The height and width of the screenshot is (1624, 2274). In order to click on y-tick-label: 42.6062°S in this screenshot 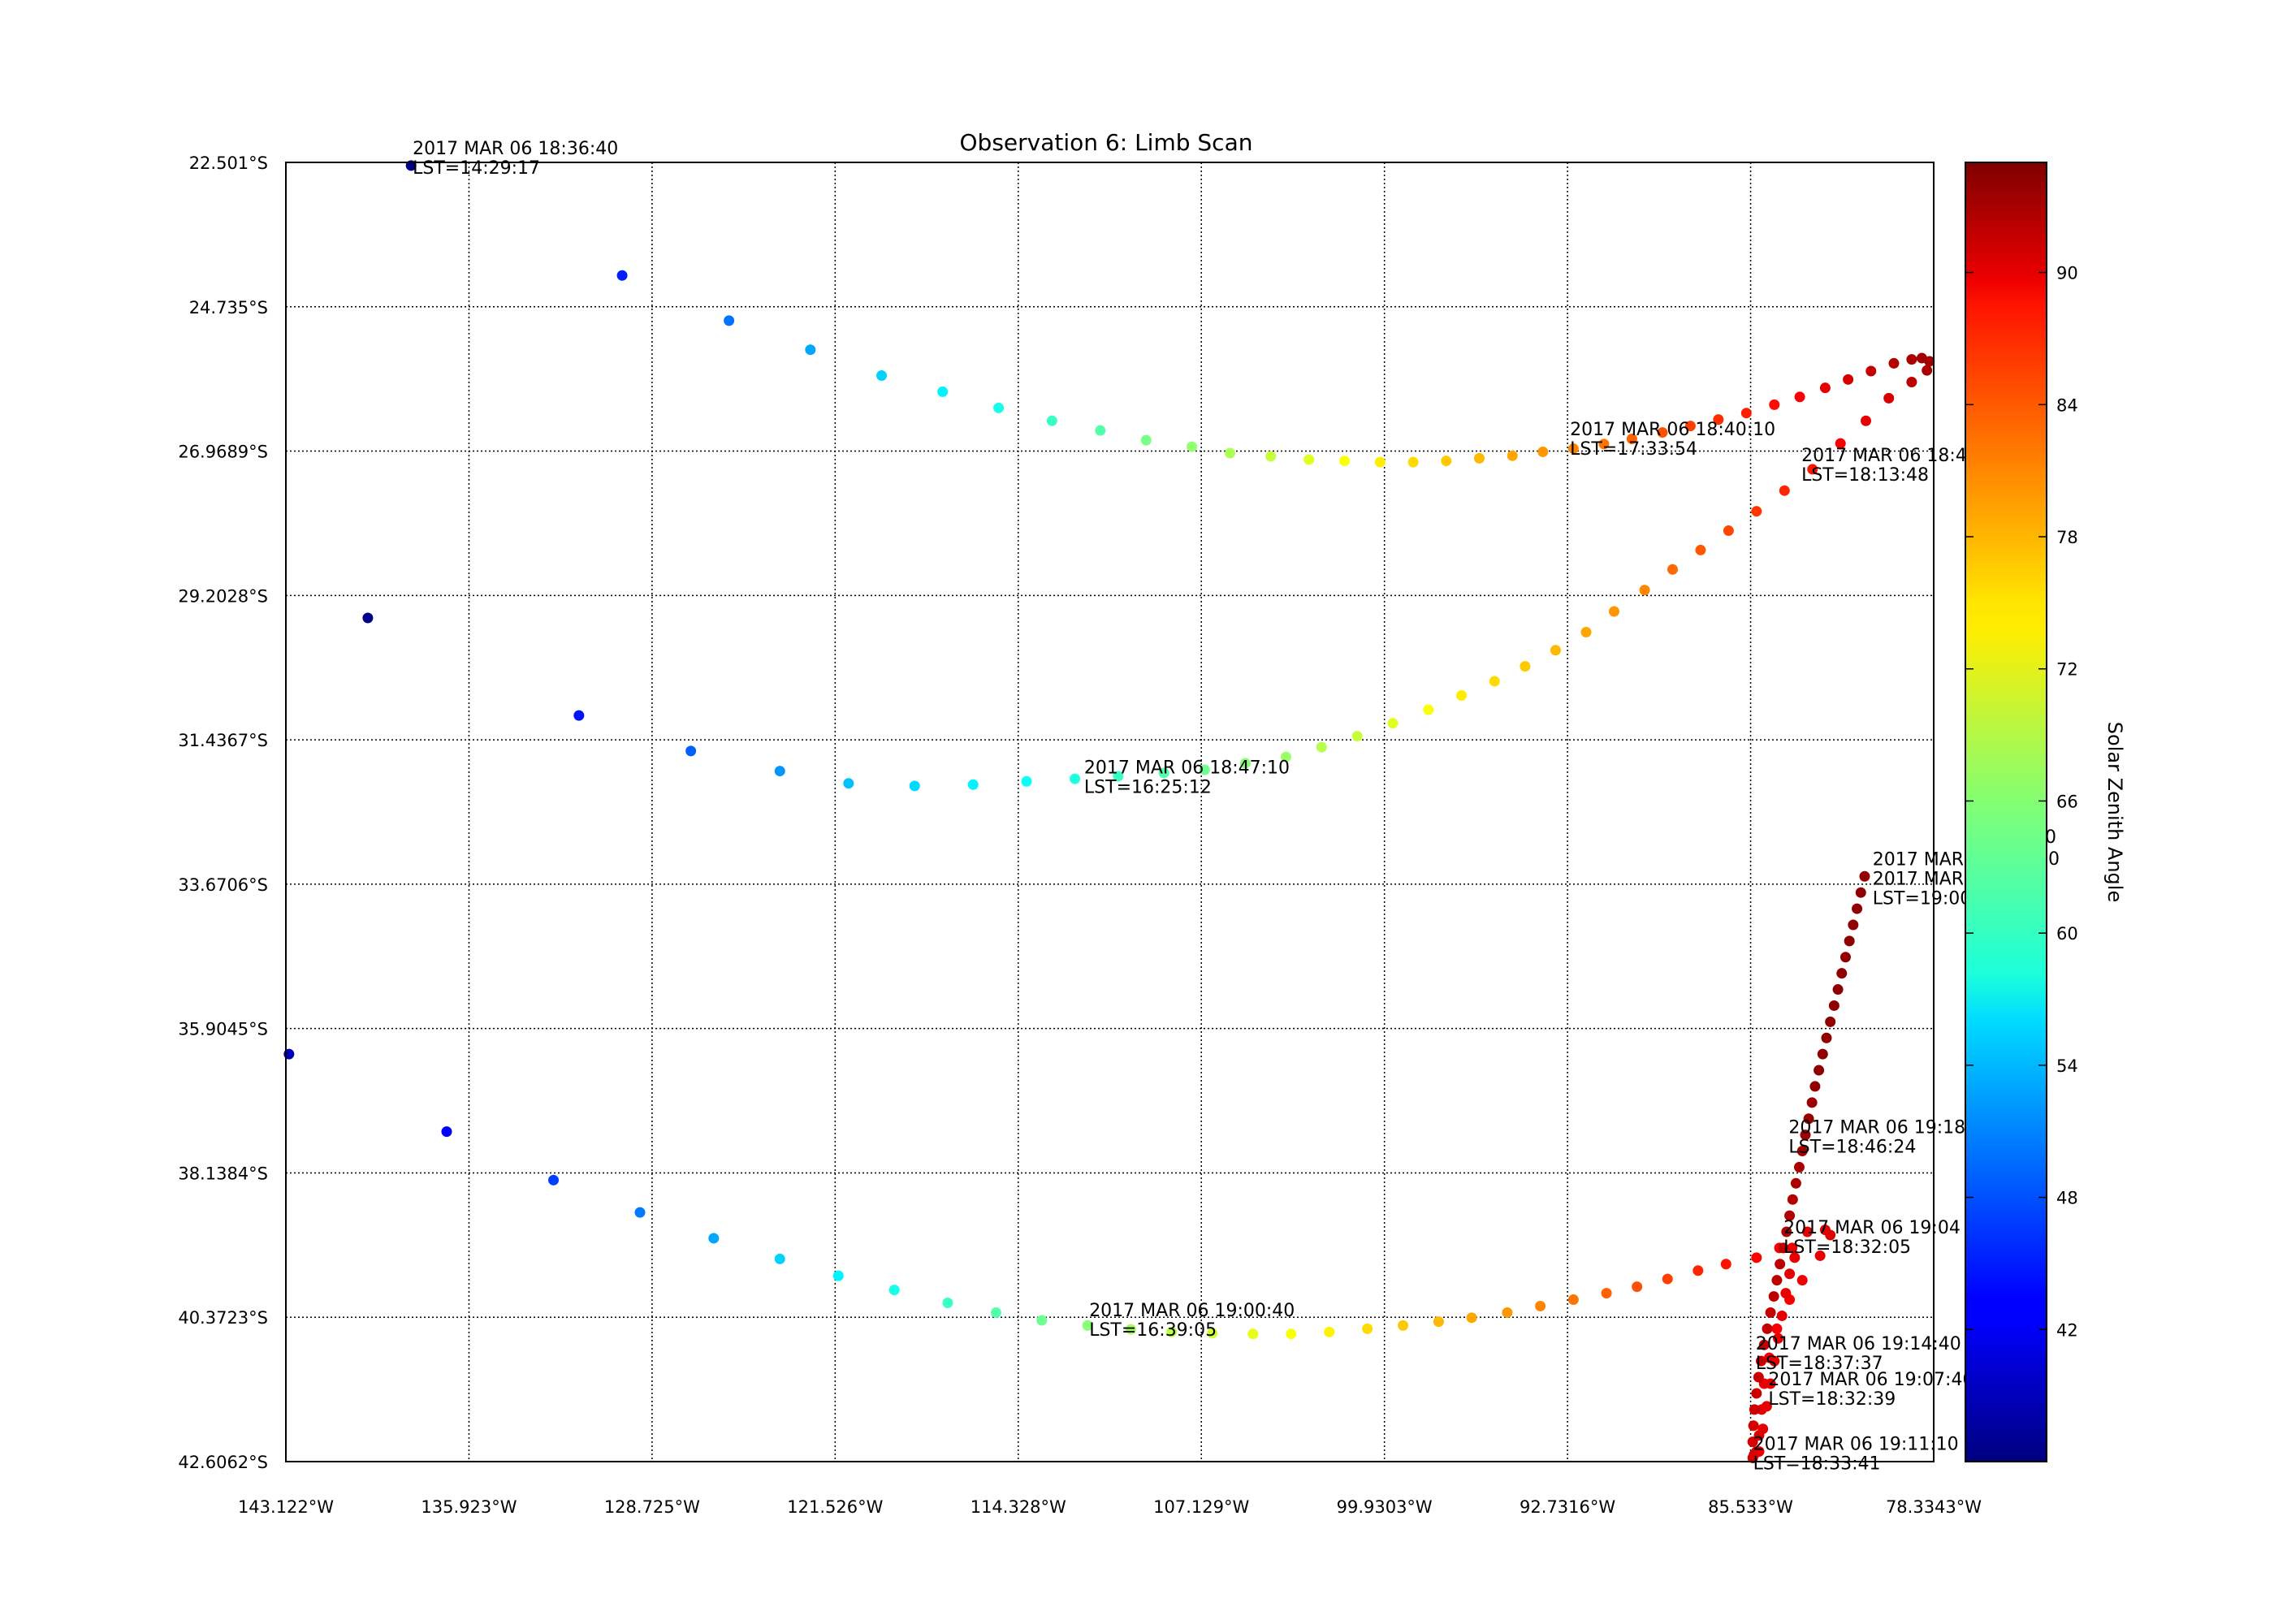, I will do `click(223, 1463)`.